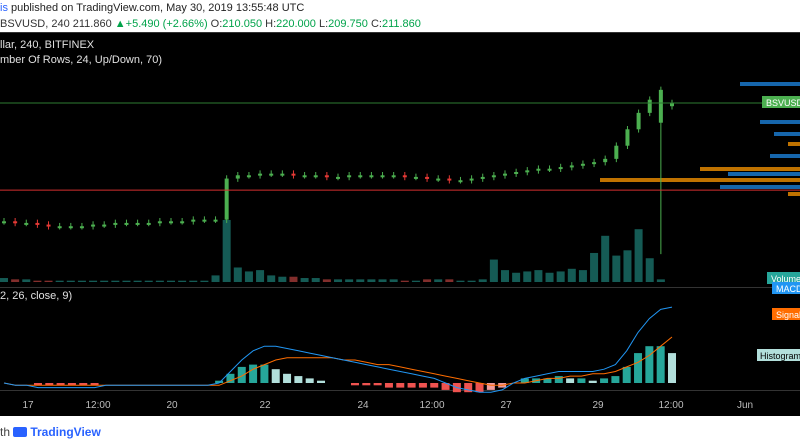  I want to click on author-link: is, so click(4, 8).